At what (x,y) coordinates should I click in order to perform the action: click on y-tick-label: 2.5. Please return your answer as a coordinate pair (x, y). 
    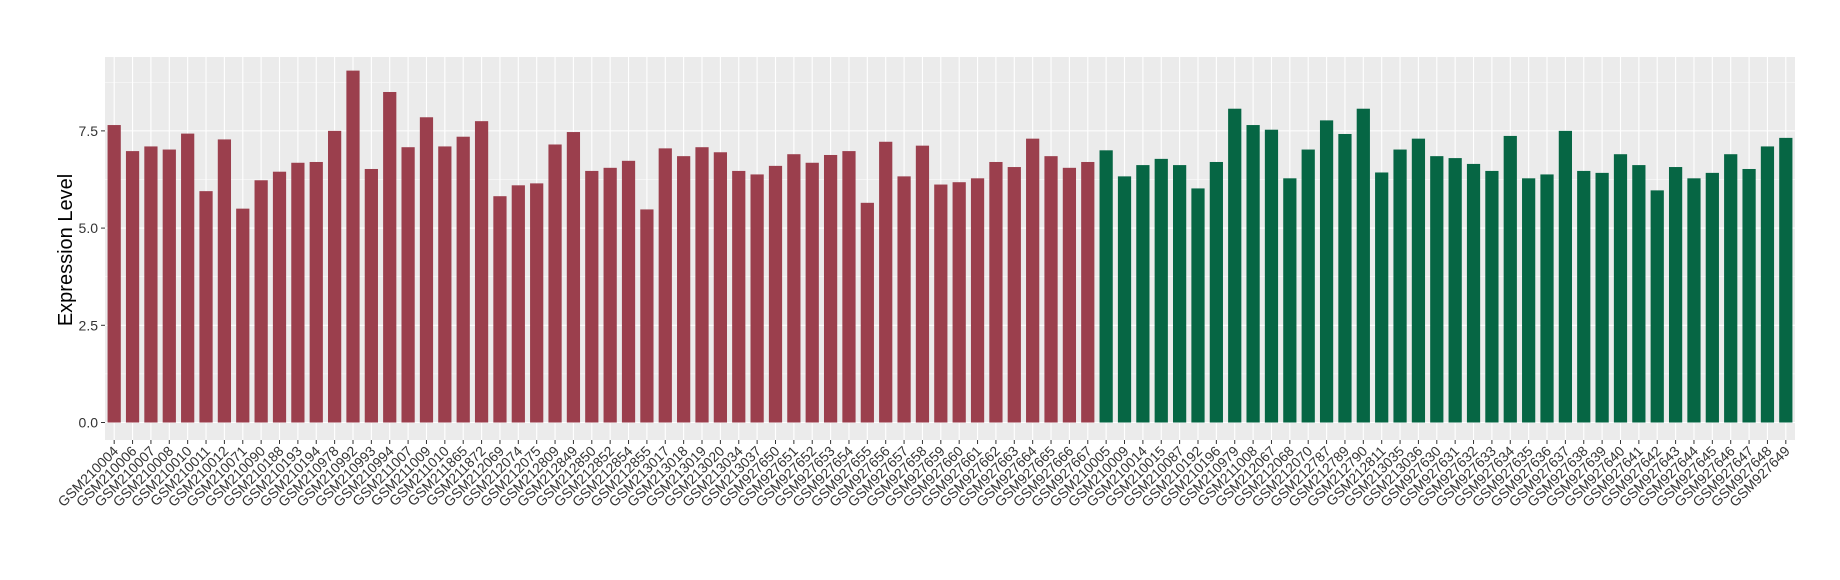
    Looking at the image, I should click on (89, 325).